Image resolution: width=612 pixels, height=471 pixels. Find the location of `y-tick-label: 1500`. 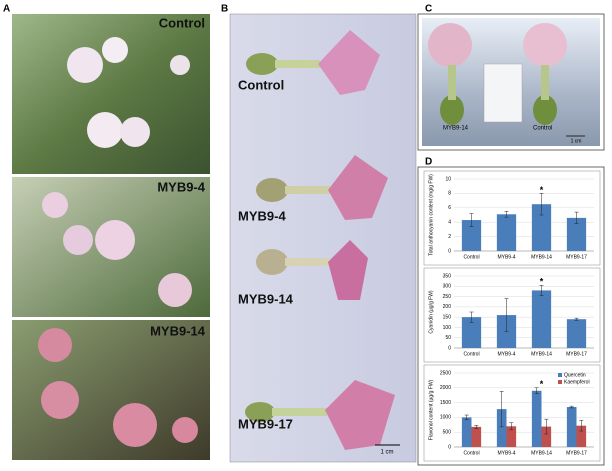

y-tick-label: 1500 is located at coordinates (445, 403).